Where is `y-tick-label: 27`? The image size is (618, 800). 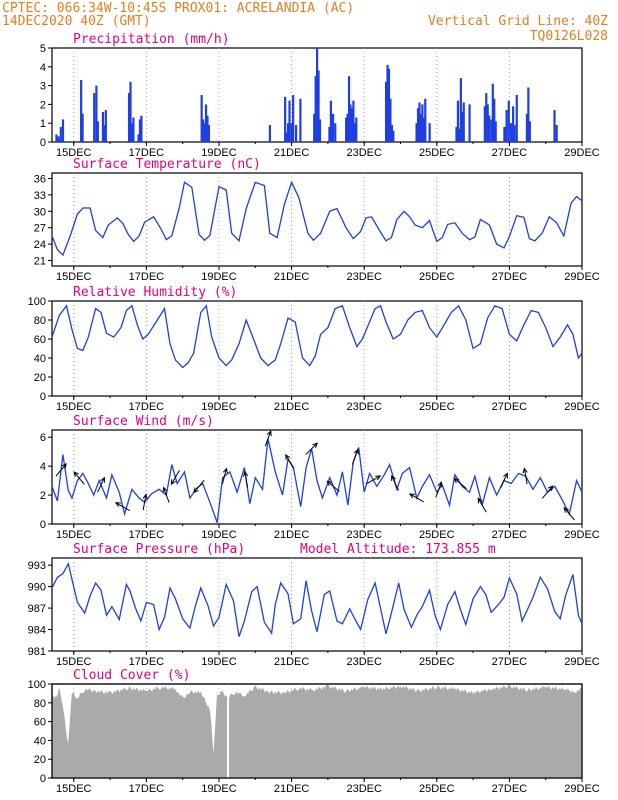
y-tick-label: 27 is located at coordinates (40, 229).